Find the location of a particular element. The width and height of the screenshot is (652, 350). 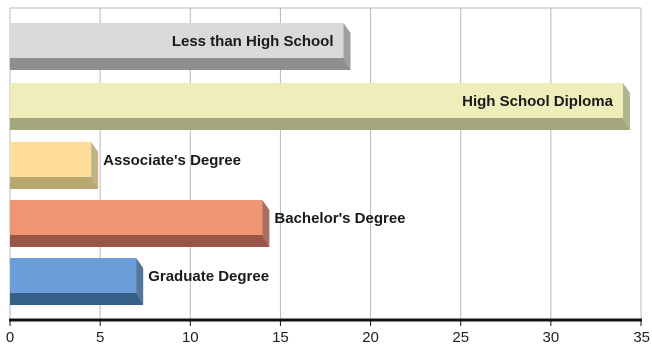

bar-group: Less than High School is located at coordinates (180, 46).